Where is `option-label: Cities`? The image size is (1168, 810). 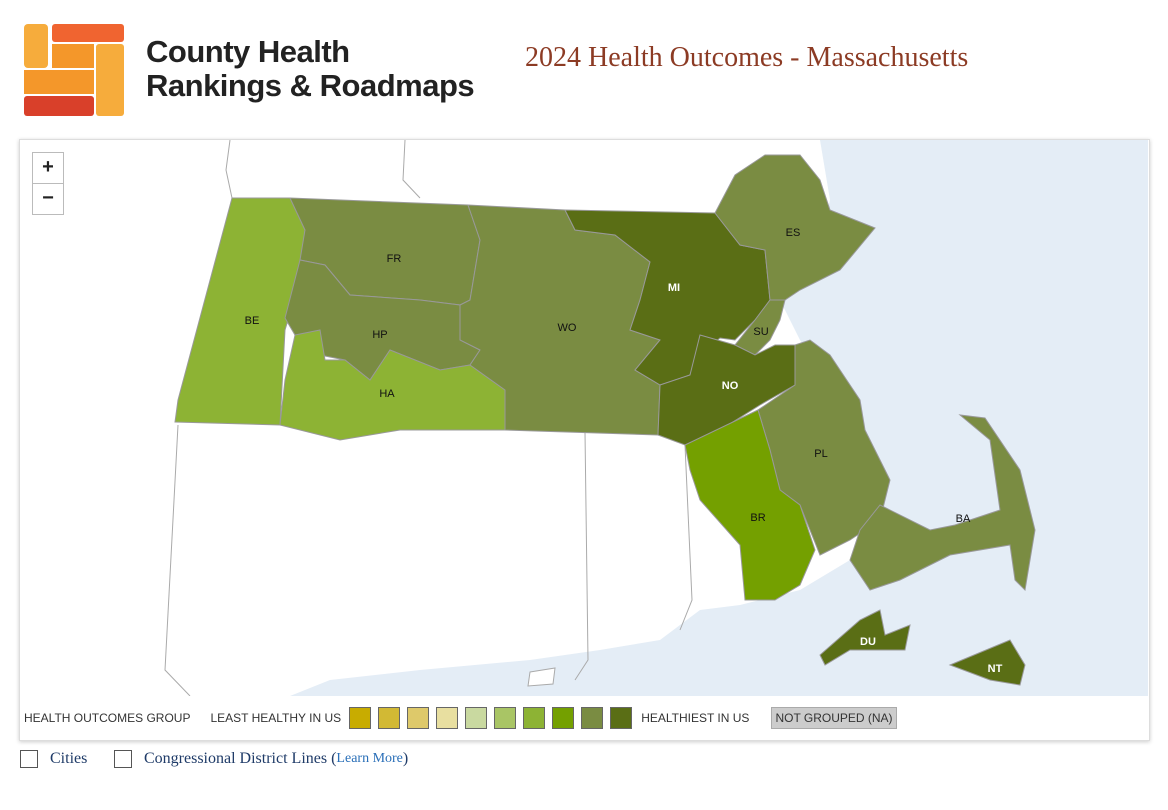
option-label: Cities is located at coordinates (69, 758).